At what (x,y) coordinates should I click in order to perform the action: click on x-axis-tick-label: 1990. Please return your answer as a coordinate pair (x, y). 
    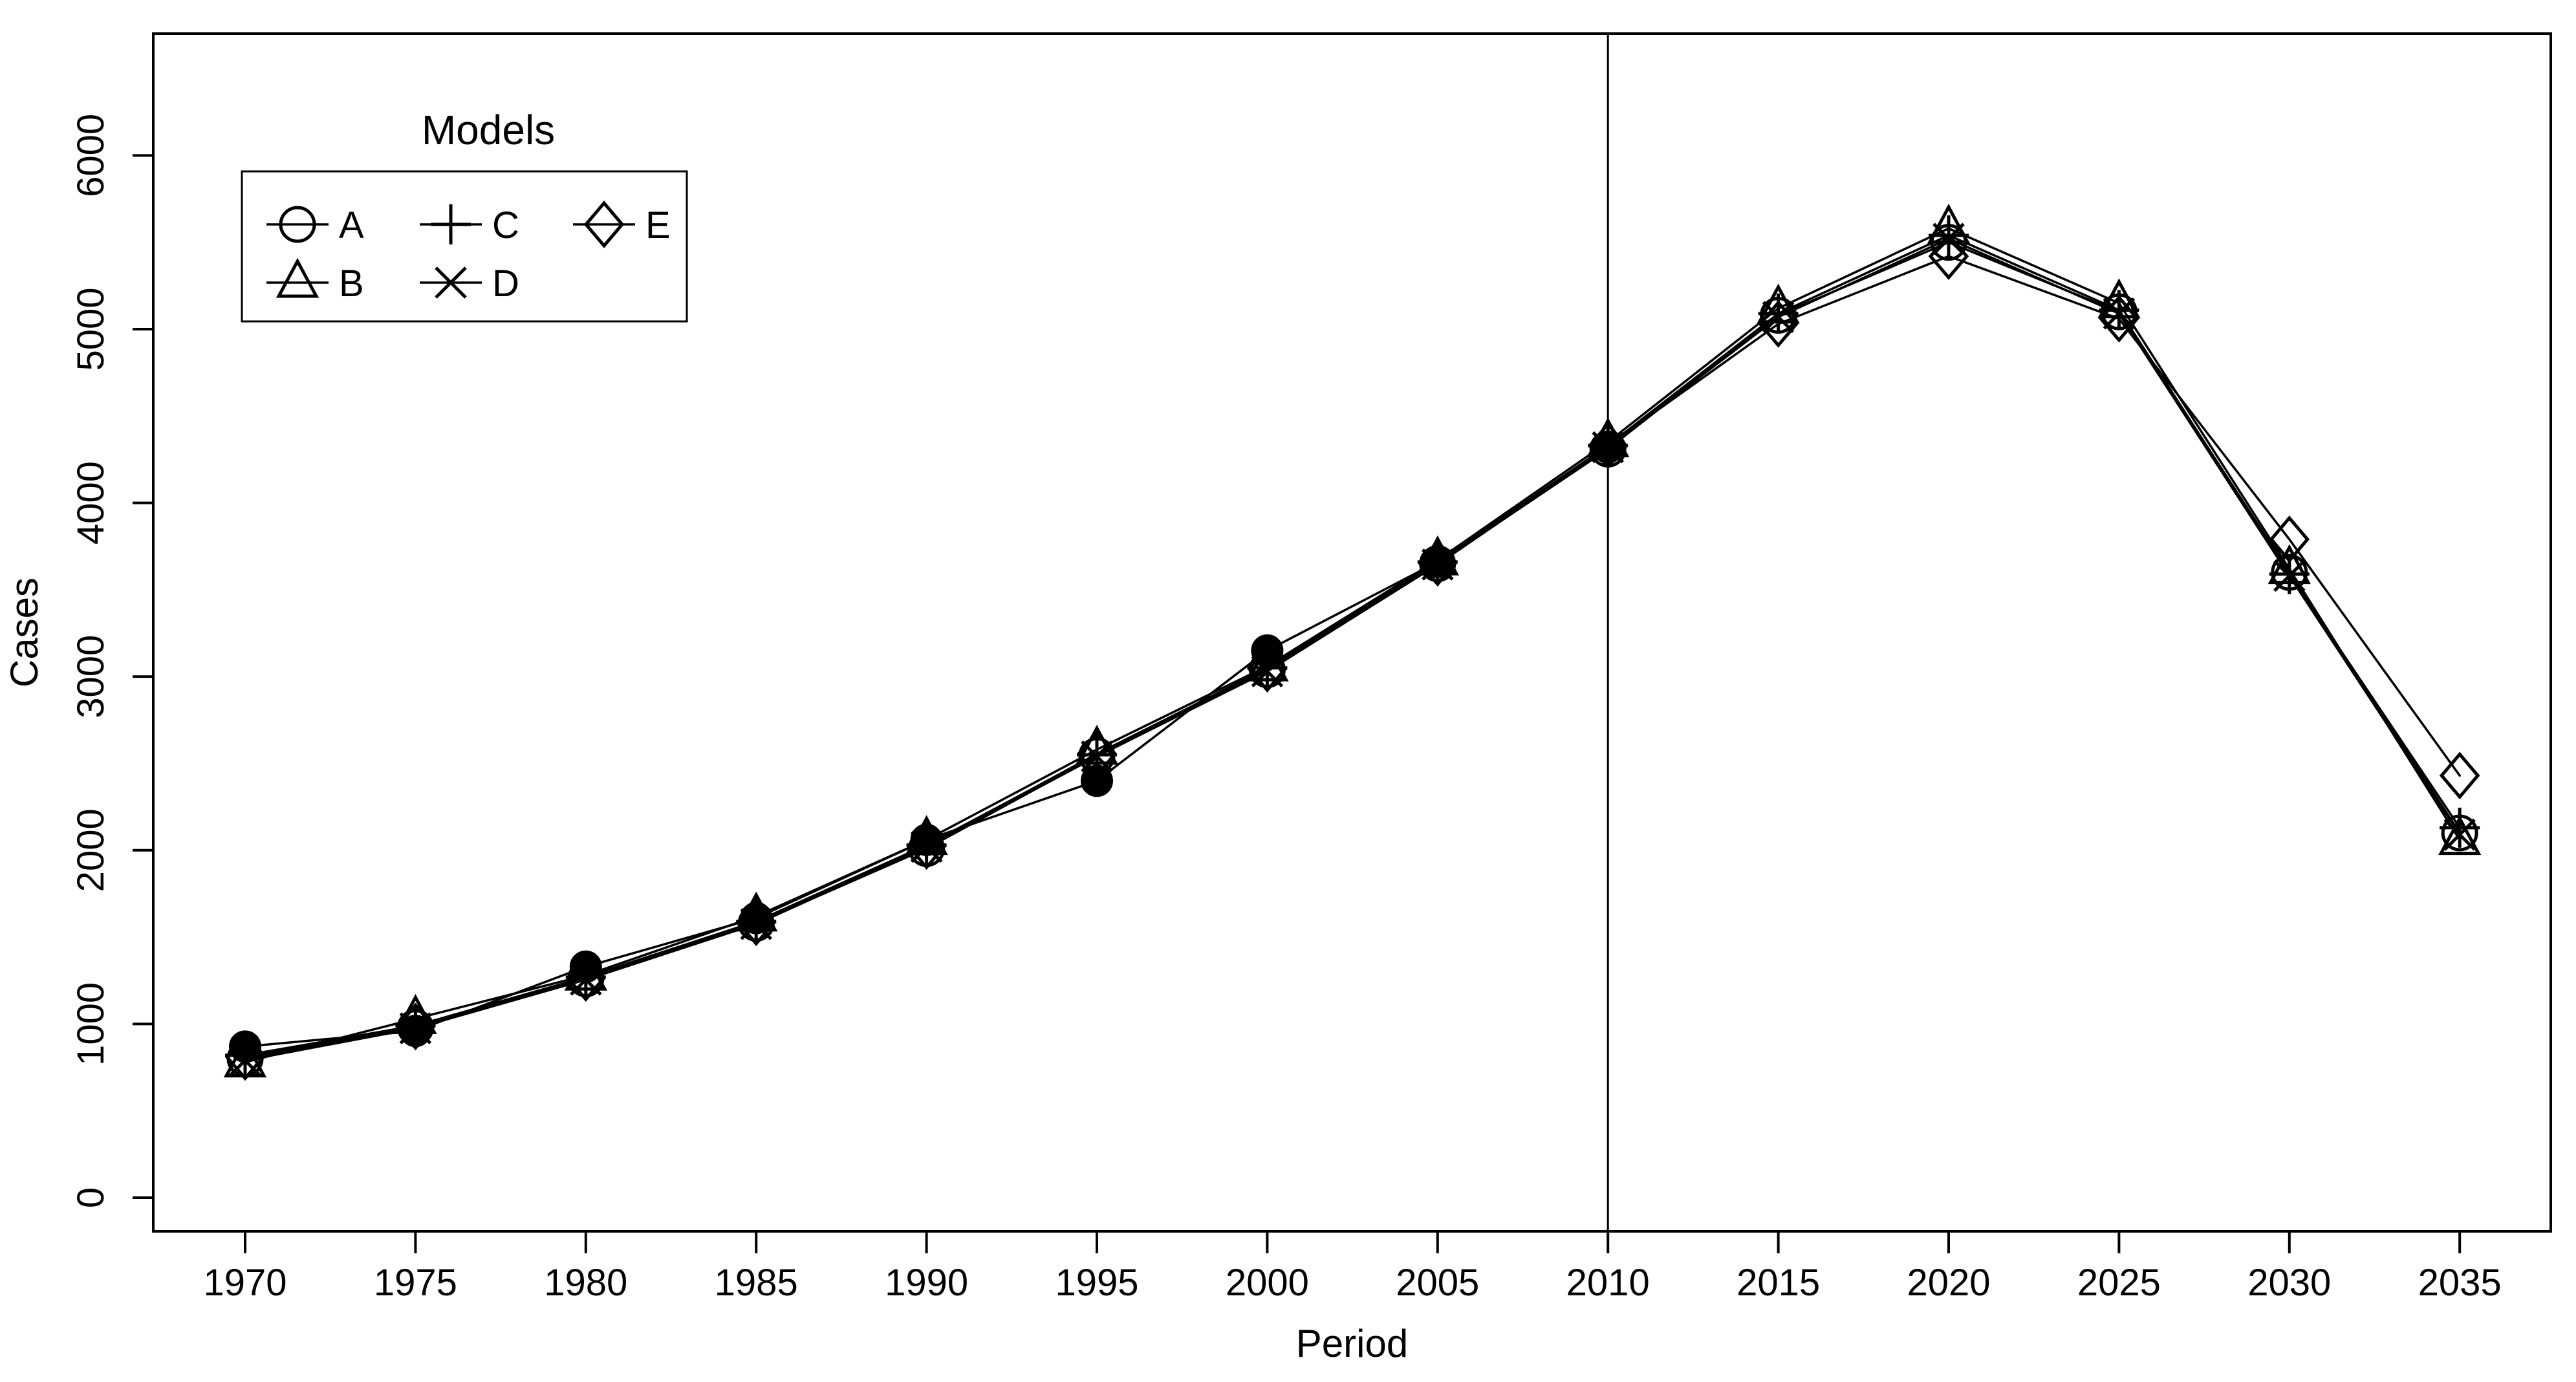
    Looking at the image, I should click on (926, 1283).